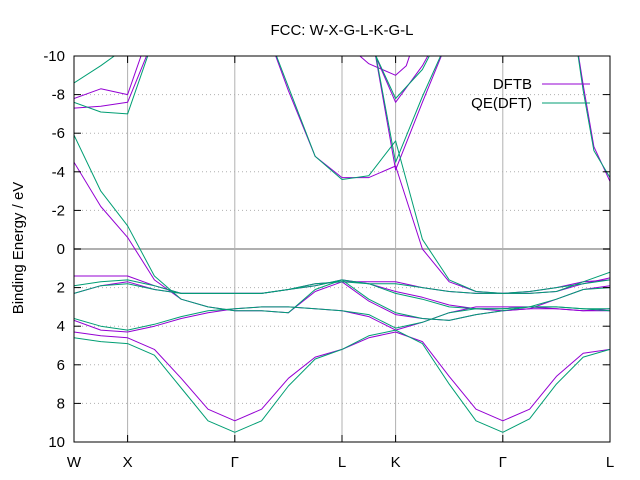 The image size is (640, 480). I want to click on y-tick-label: -4, so click(58, 172).